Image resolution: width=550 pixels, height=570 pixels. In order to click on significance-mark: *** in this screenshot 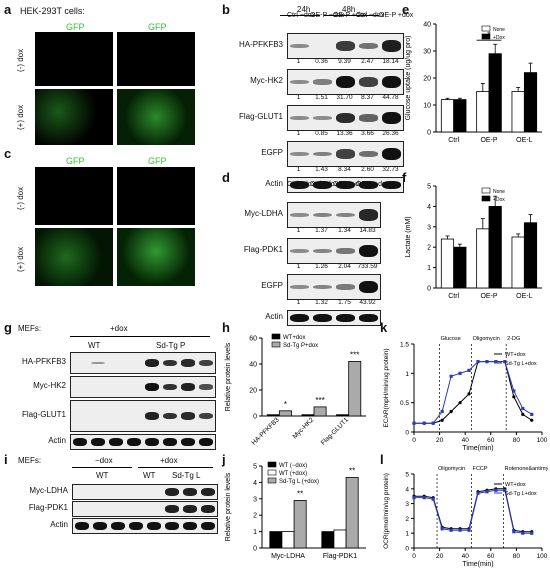, I will do `click(319, 400)`.